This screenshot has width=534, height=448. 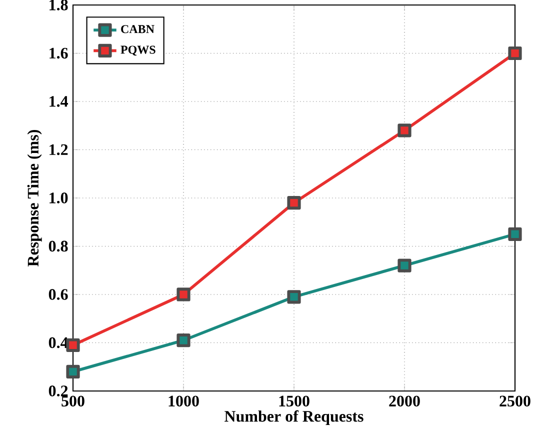 I want to click on x-tick-label: 1000, so click(x=183, y=401).